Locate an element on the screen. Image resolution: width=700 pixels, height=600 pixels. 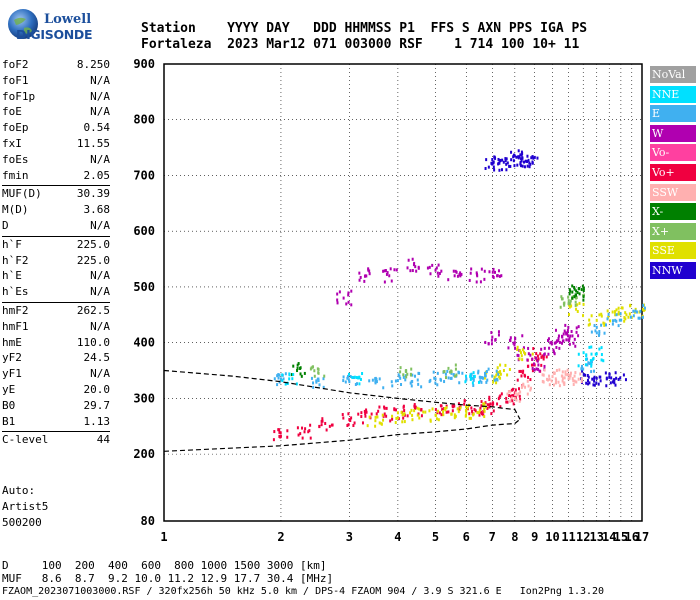
param-value: 225.0 is located at coordinates (93, 244).